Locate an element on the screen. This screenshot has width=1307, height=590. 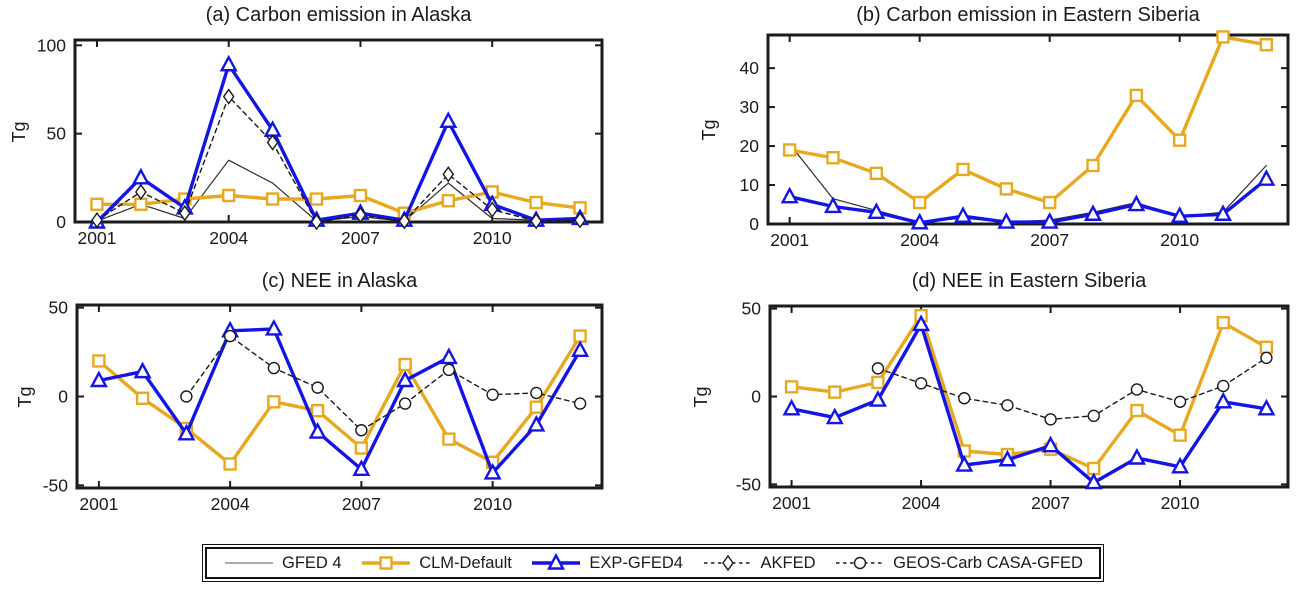
legend-geos-carb-casa-gfed-circle-marker is located at coordinates (860, 563).